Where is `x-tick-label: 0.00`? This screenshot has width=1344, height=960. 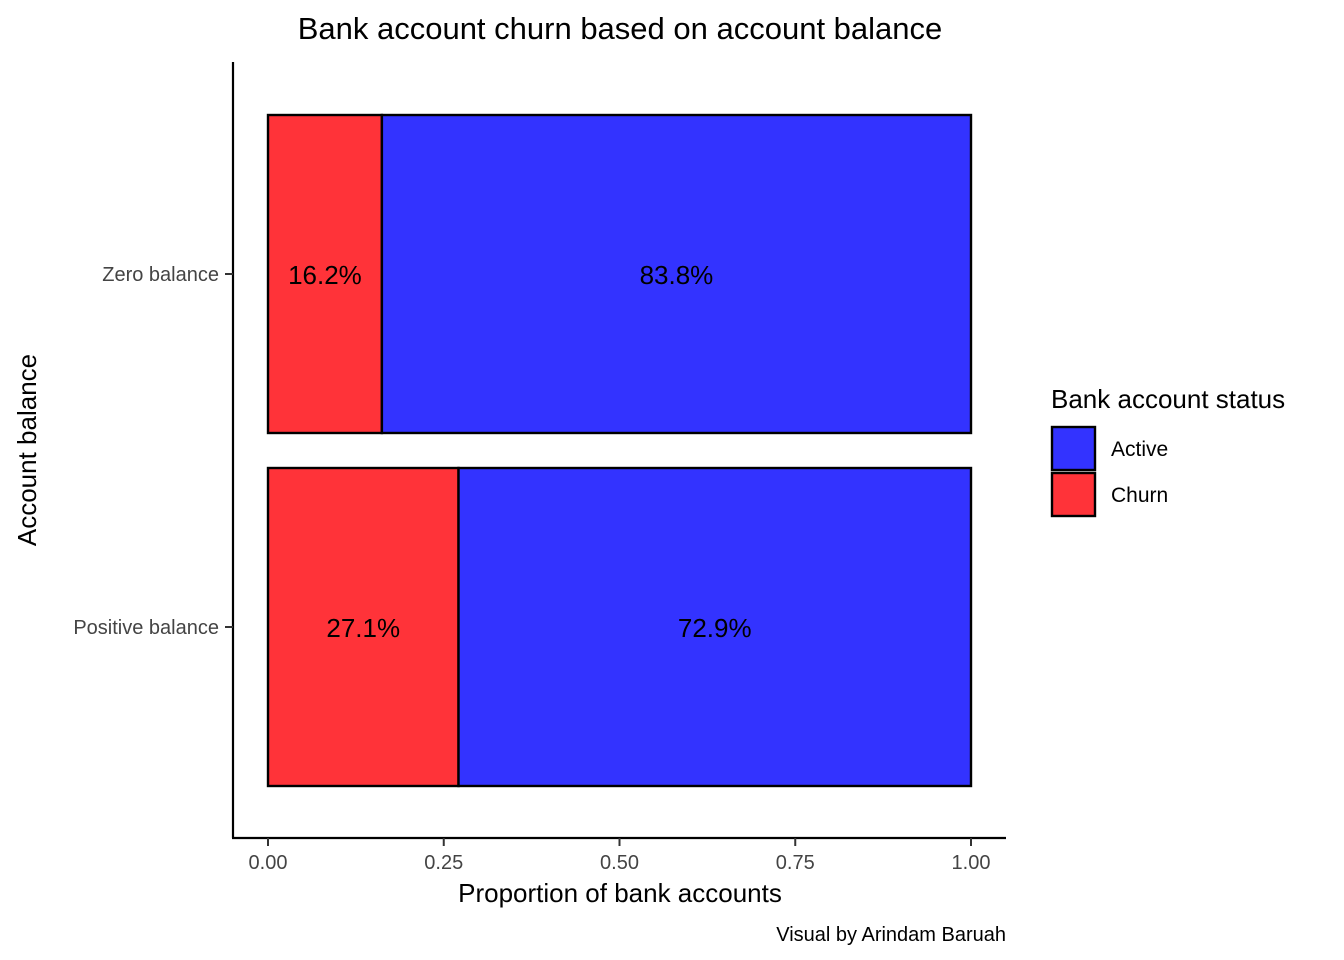 x-tick-label: 0.00 is located at coordinates (268, 863).